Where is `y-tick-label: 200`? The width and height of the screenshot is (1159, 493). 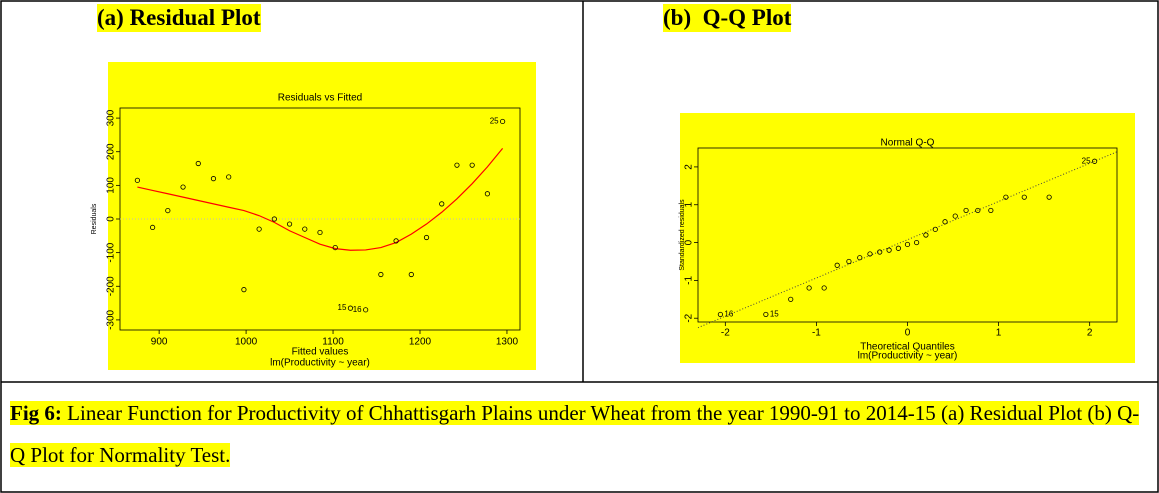
y-tick-label: 200 is located at coordinates (111, 151).